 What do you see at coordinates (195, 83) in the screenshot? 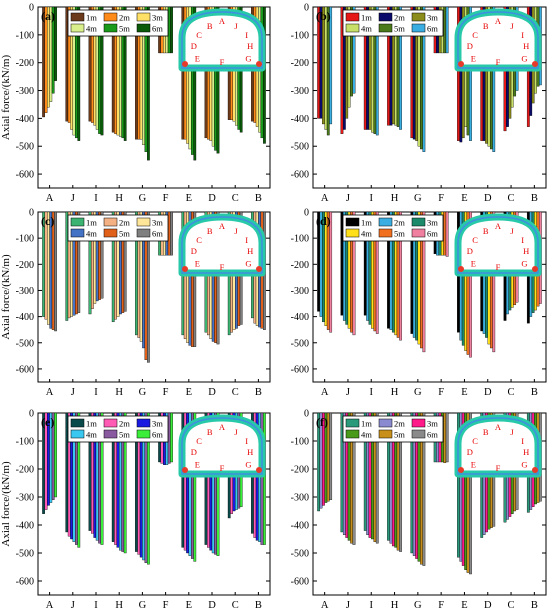
I see `bar-E-6m` at bounding box center [195, 83].